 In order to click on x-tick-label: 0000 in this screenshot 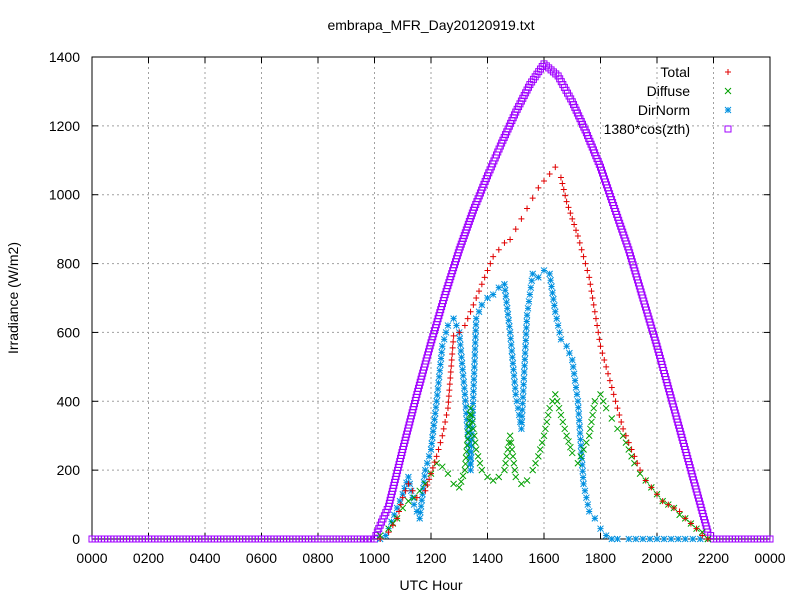, I will do `click(91, 558)`.